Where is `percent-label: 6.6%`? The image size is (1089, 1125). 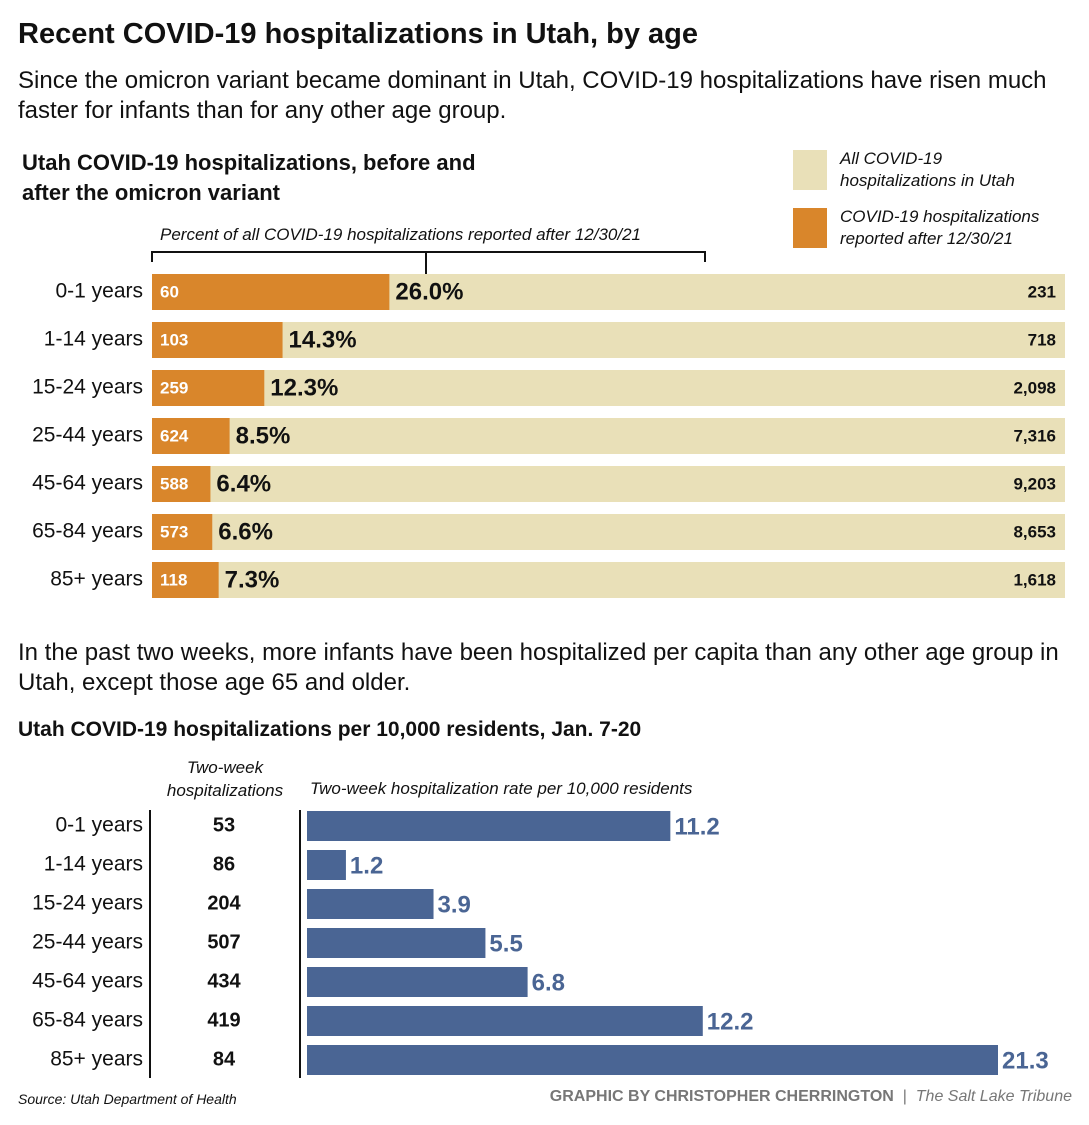 percent-label: 6.6% is located at coordinates (245, 531).